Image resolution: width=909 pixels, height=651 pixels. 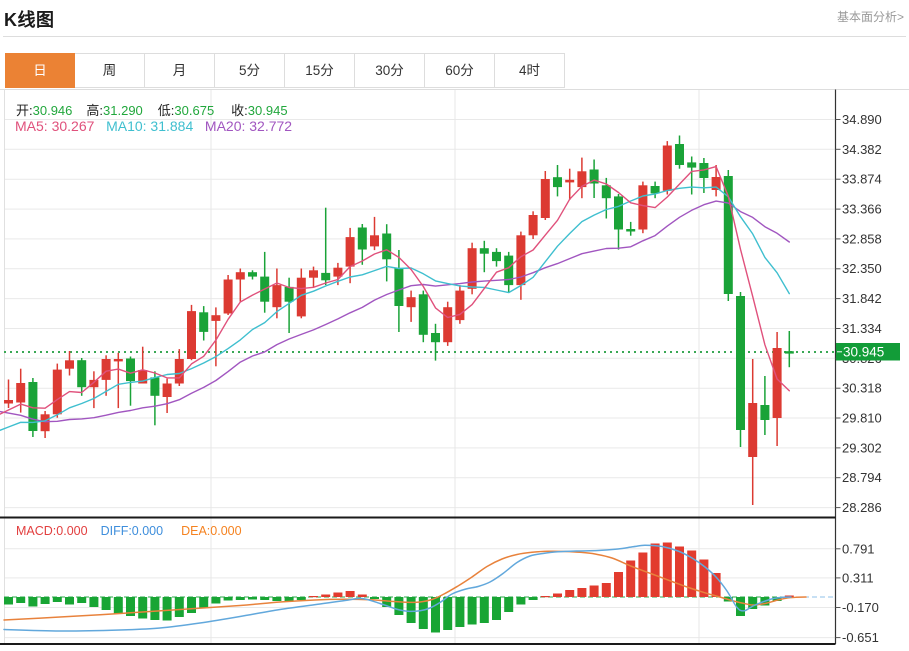 What do you see at coordinates (862, 447) in the screenshot?
I see `svg-text: 29.302` at bounding box center [862, 447].